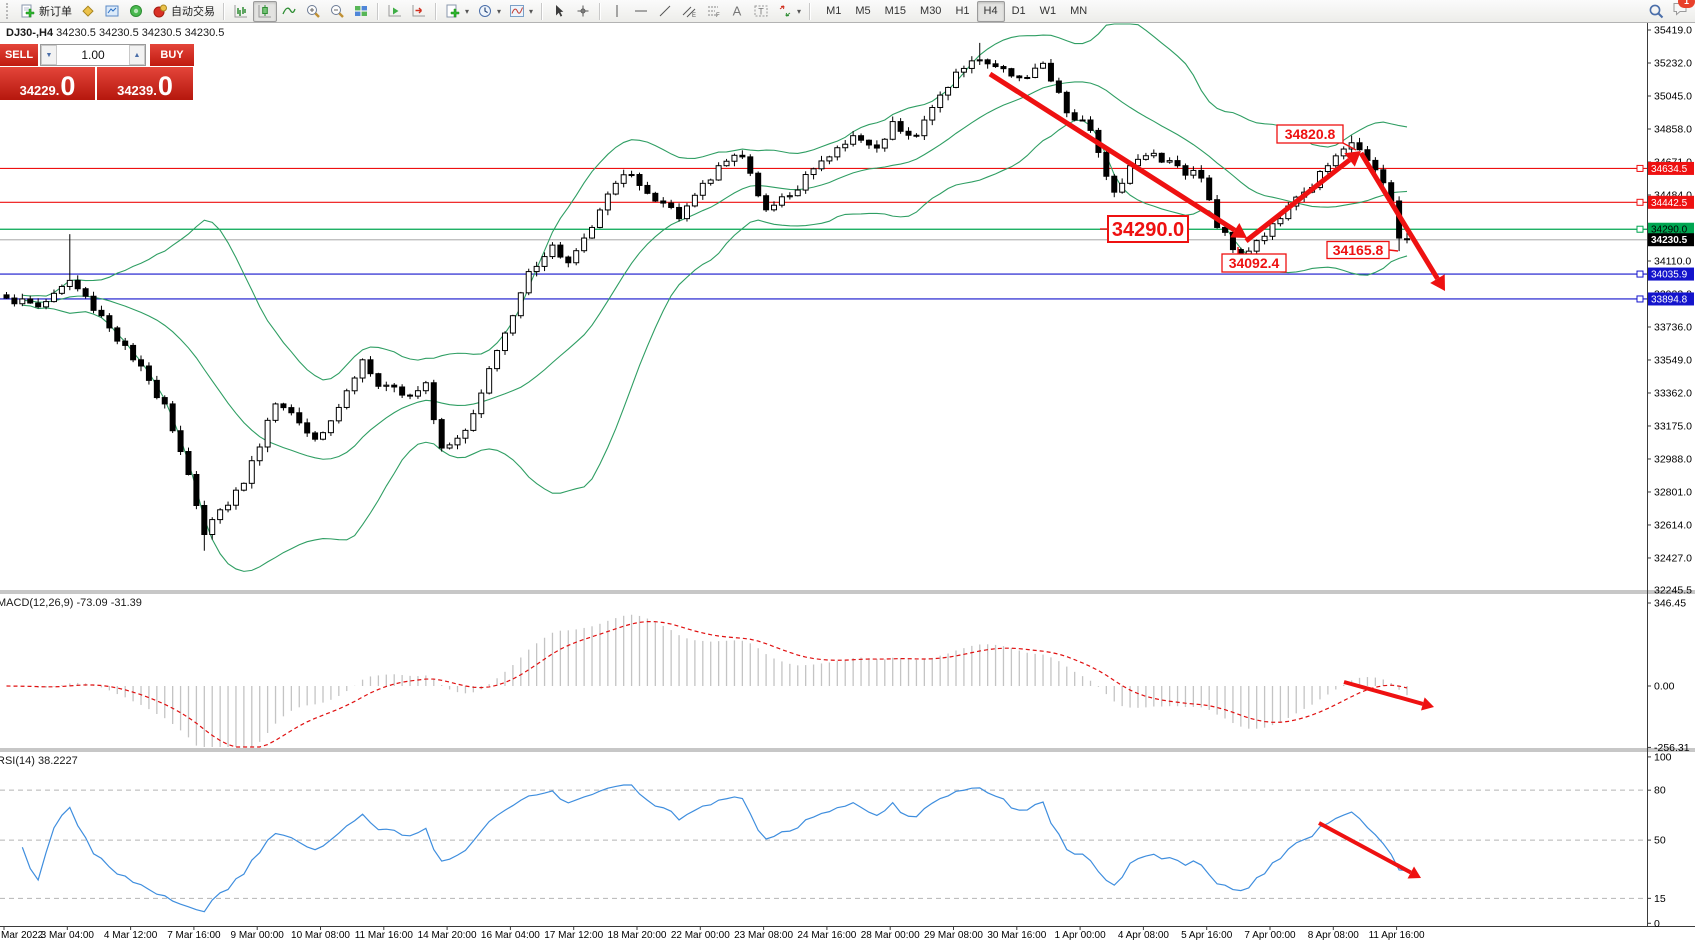 The image size is (1695, 943). What do you see at coordinates (19, 55) in the screenshot?
I see `sell-button: SELL` at bounding box center [19, 55].